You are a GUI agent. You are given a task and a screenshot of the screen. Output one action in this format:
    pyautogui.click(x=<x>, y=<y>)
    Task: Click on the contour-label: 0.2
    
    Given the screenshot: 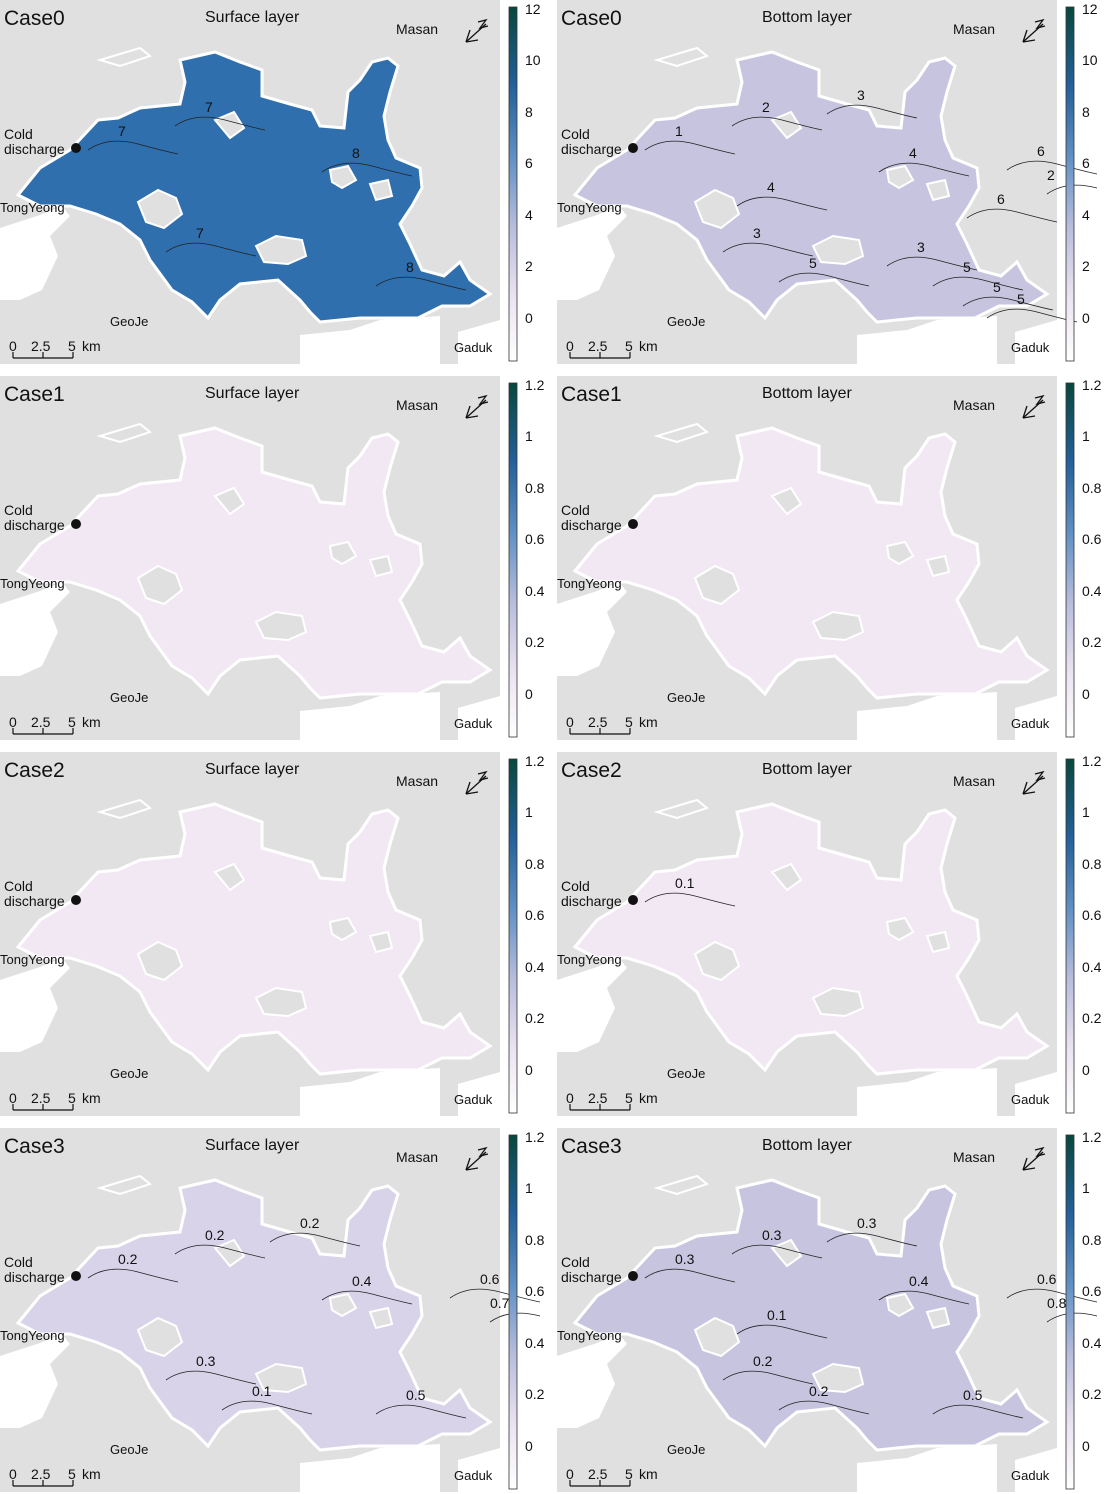 What is the action you would take?
    pyautogui.click(x=215, y=1235)
    